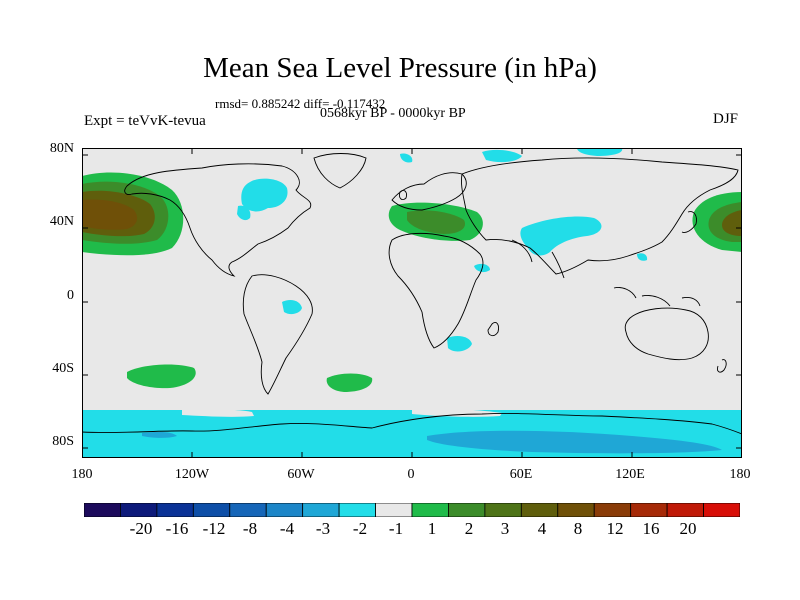 The height and width of the screenshot is (600, 800). What do you see at coordinates (393, 113) in the screenshot?
I see `period-label: 0568kyr BP - 0000kyr BP` at bounding box center [393, 113].